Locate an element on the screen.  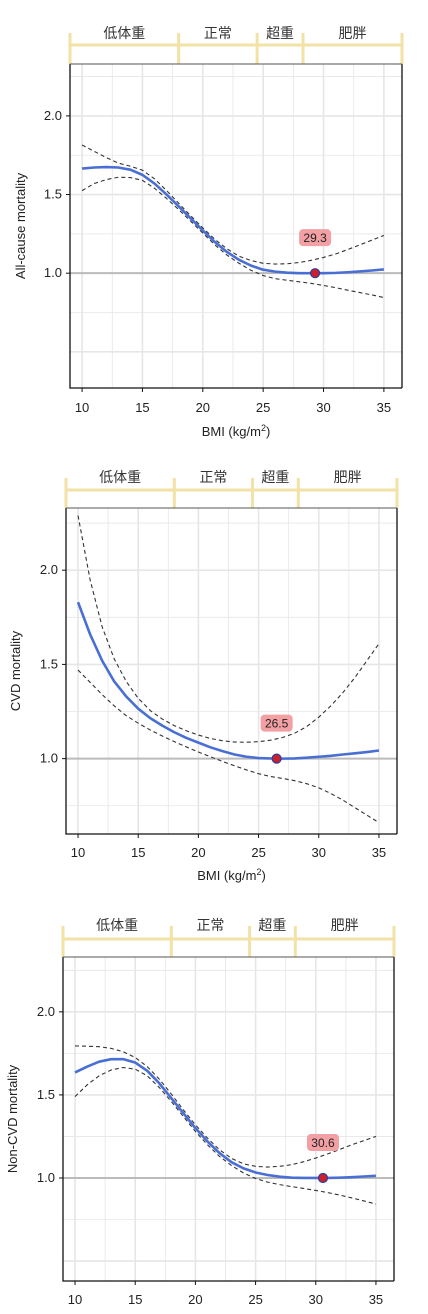
minimum-marker: 26.5 is located at coordinates (276, 739).